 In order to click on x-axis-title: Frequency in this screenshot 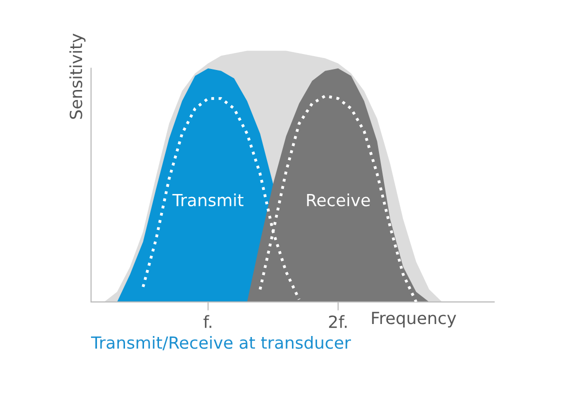, I will do `click(414, 320)`.